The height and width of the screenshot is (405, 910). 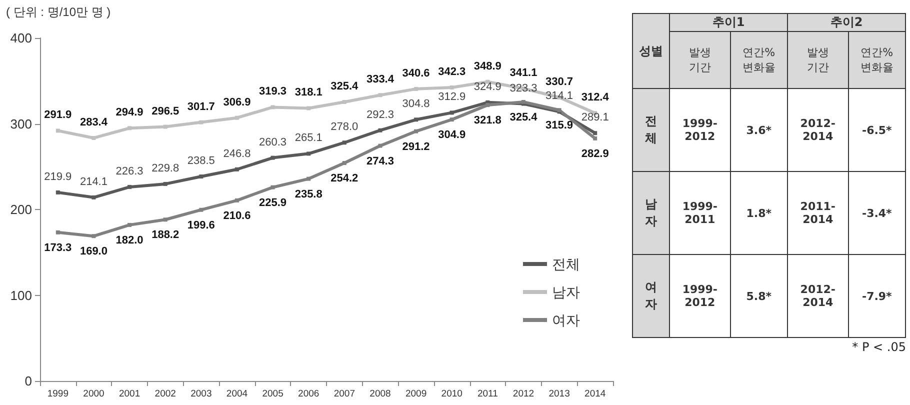 What do you see at coordinates (651, 51) in the screenshot?
I see `text: 성별` at bounding box center [651, 51].